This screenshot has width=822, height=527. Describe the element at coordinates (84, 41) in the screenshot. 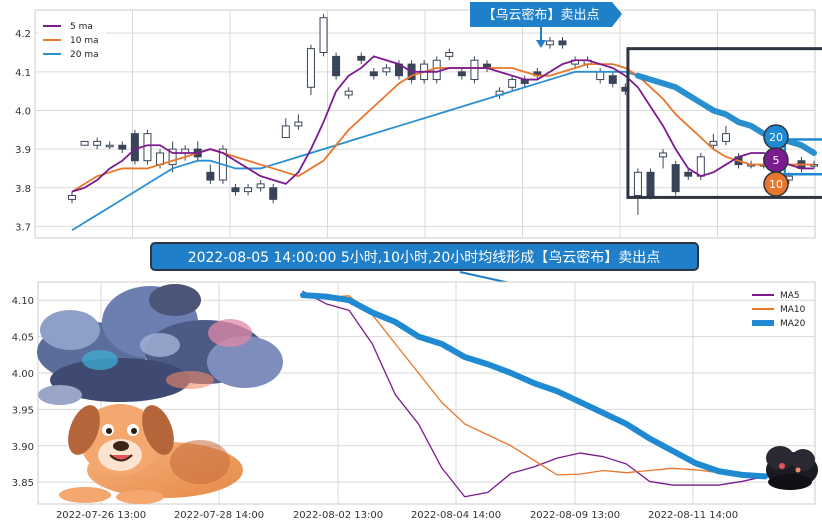

I see `legend-label-ma10: 10 ma` at that location.